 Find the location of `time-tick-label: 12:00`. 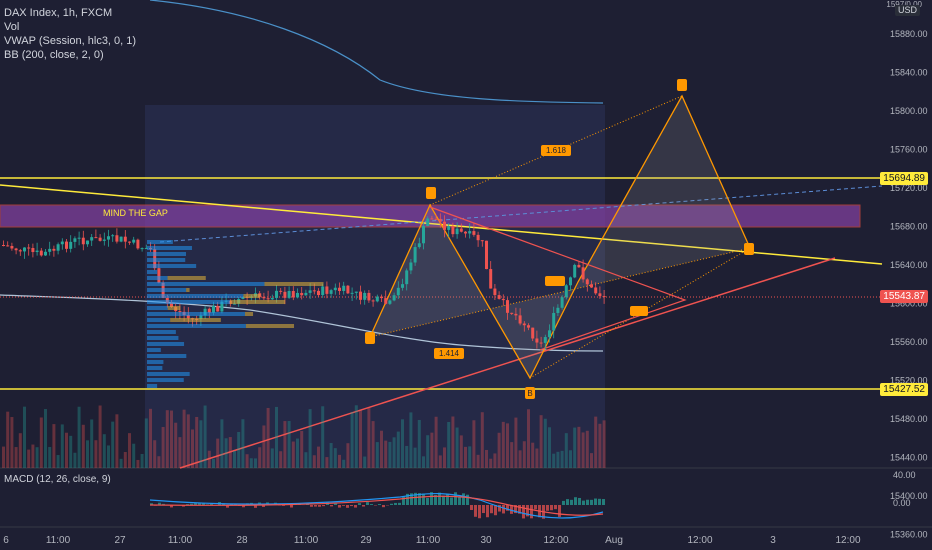

time-tick-label: 12:00 is located at coordinates (555, 540).